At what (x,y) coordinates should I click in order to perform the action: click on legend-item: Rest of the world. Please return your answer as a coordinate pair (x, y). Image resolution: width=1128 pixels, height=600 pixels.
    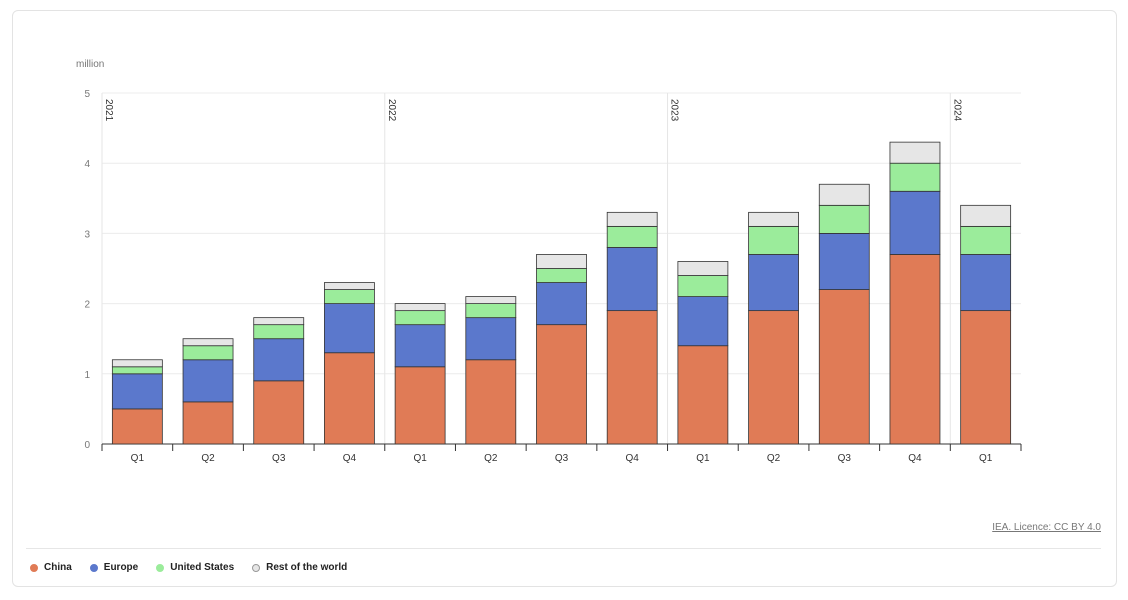
    Looking at the image, I should click on (299, 567).